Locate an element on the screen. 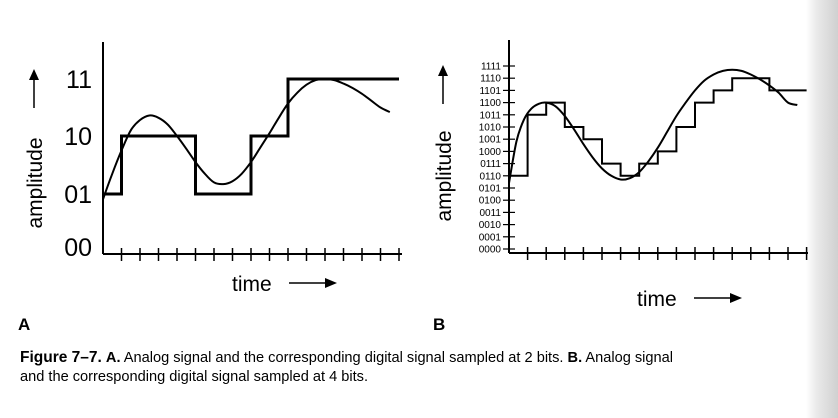 The image size is (838, 418). chart-b-x-ticks is located at coordinates (667, 253).